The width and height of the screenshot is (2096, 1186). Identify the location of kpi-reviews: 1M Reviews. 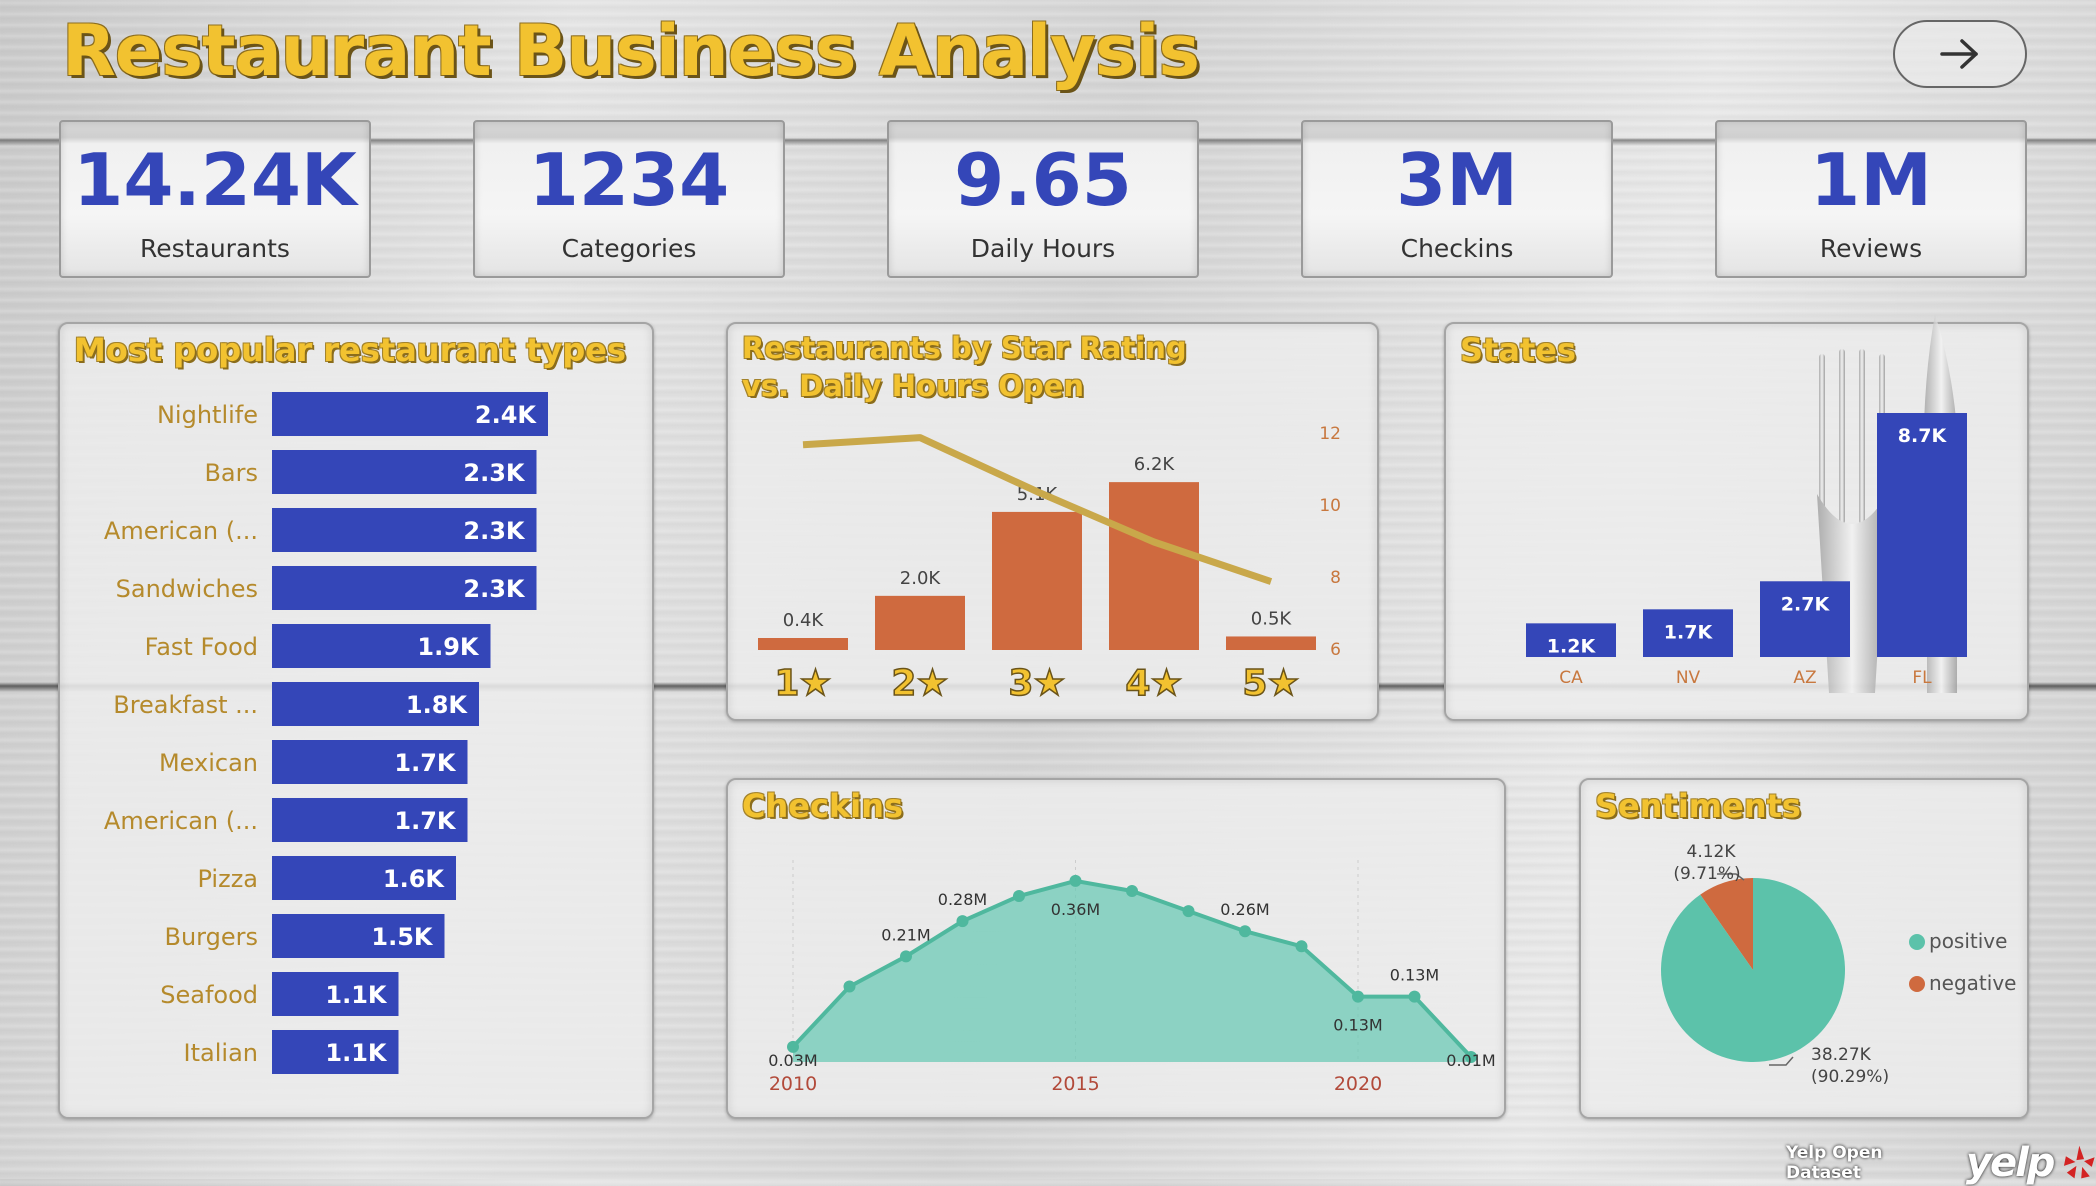
(1871, 199).